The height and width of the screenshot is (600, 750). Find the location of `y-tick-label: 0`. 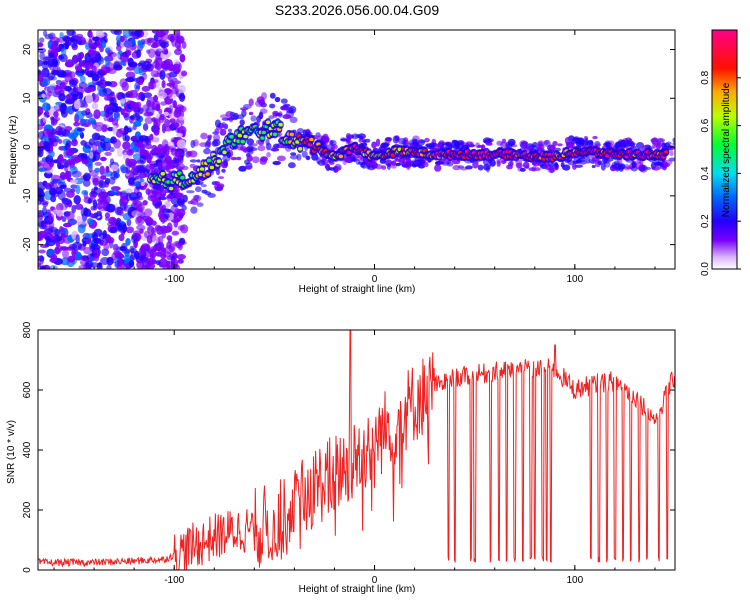

y-tick-label: 0 is located at coordinates (27, 570).